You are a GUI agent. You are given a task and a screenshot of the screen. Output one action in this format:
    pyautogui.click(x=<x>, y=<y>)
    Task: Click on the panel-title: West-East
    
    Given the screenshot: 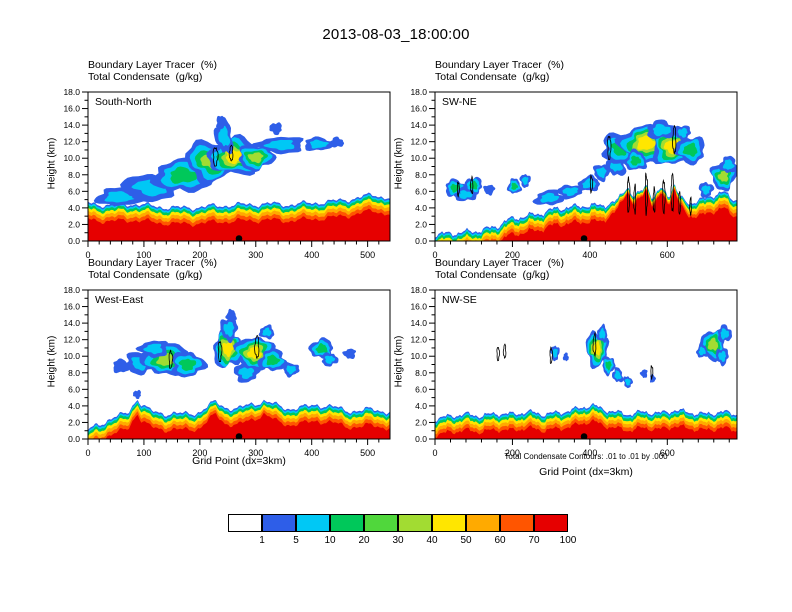 What is the action you would take?
    pyautogui.click(x=119, y=300)
    